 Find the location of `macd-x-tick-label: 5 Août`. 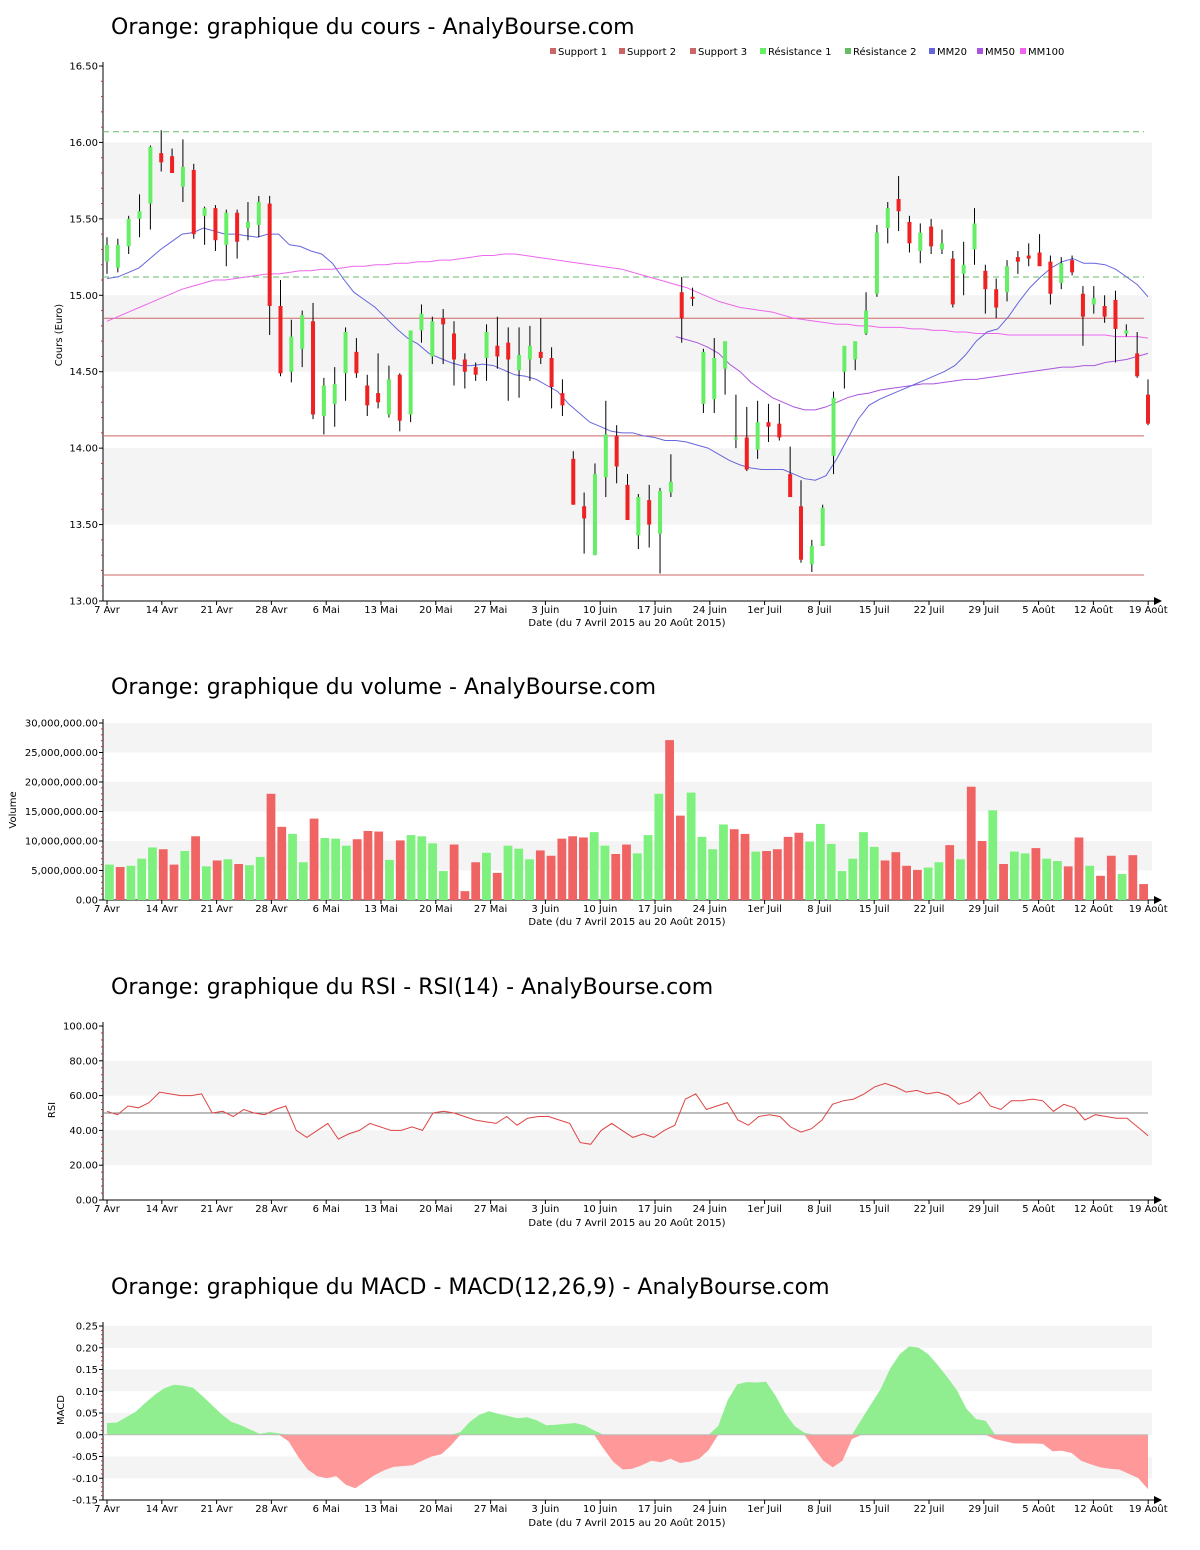

macd-x-tick-label: 5 Août is located at coordinates (1038, 1509).